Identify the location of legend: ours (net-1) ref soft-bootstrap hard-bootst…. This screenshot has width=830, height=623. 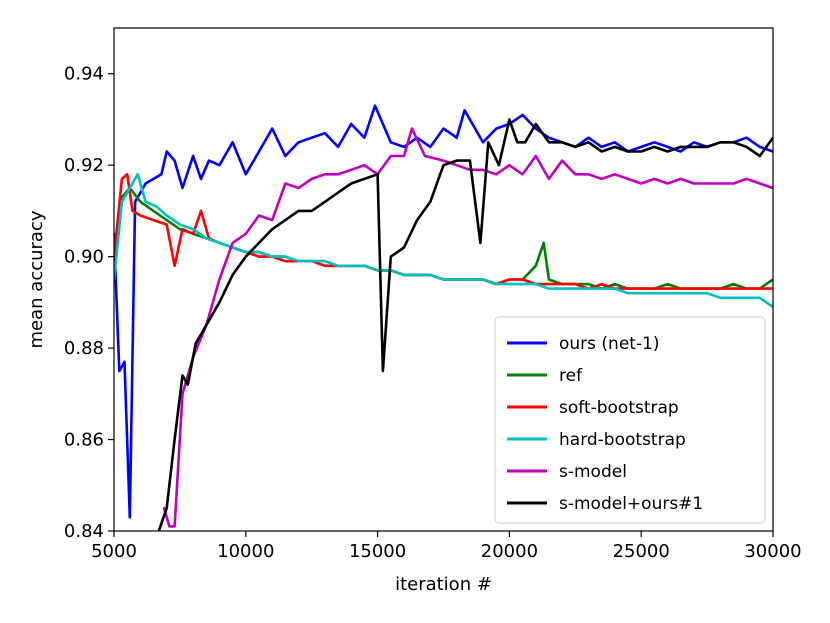
(630, 420).